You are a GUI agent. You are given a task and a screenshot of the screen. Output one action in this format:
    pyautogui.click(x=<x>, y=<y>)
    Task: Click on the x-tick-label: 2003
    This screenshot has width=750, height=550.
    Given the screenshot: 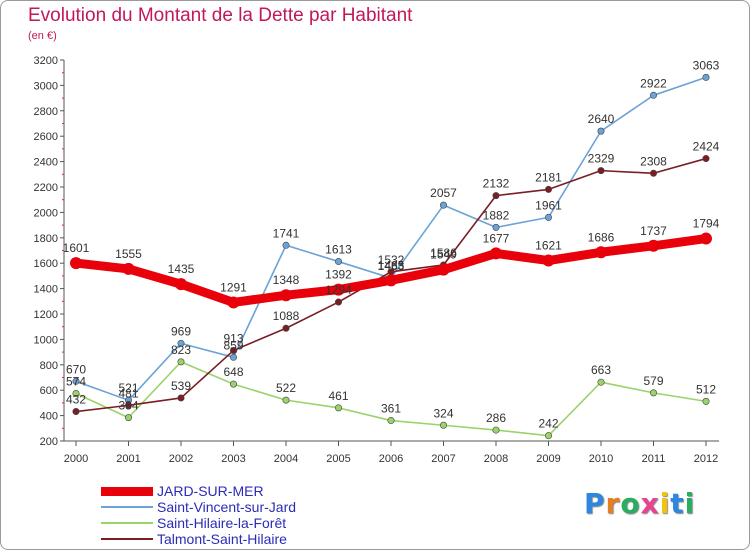 What is the action you would take?
    pyautogui.click(x=233, y=459)
    